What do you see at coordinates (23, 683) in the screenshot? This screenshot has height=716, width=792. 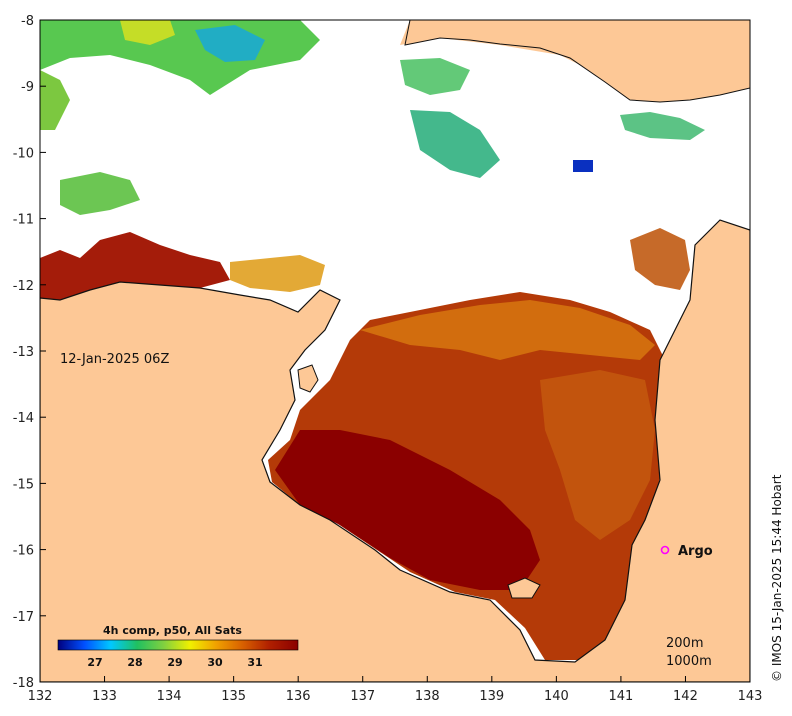 I see `lat-tick-label: -18` at bounding box center [23, 683].